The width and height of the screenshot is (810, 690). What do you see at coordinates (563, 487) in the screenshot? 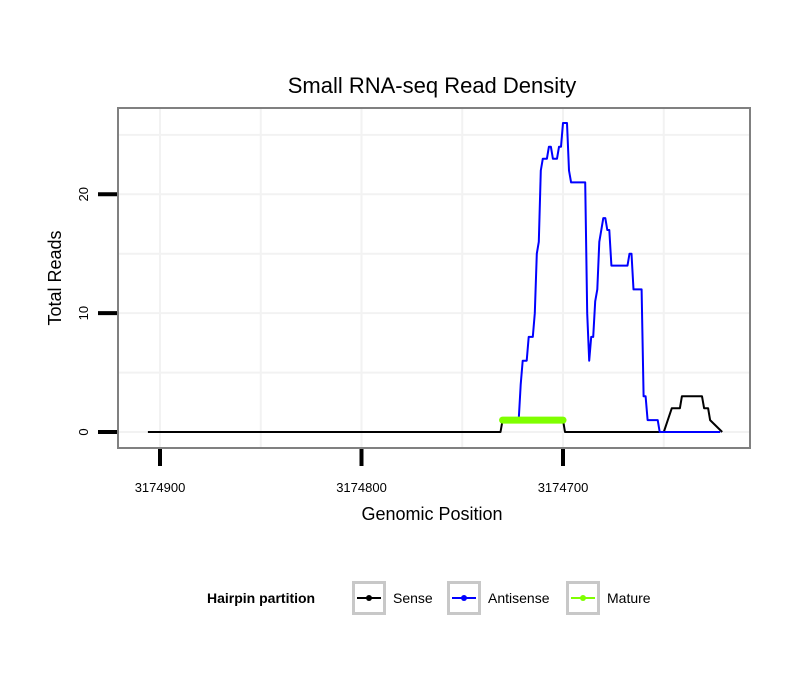
I see `x-tick-label: 3174700` at bounding box center [563, 487].